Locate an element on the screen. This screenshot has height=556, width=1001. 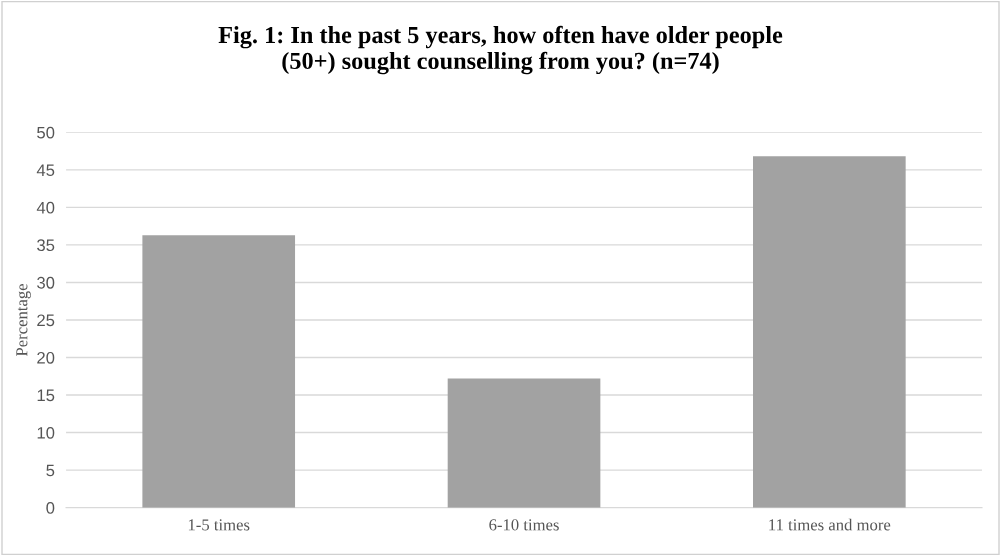
y-tick-label: 15 is located at coordinates (46, 395).